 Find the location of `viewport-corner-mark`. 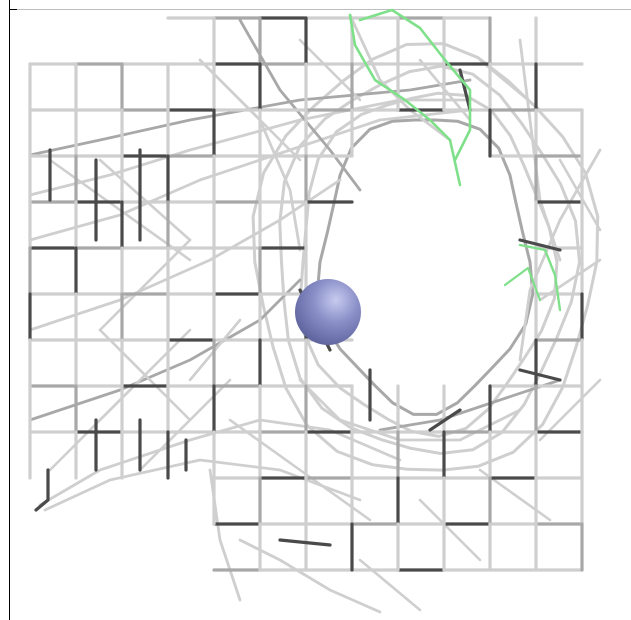

viewport-corner-mark is located at coordinates (13, 9).